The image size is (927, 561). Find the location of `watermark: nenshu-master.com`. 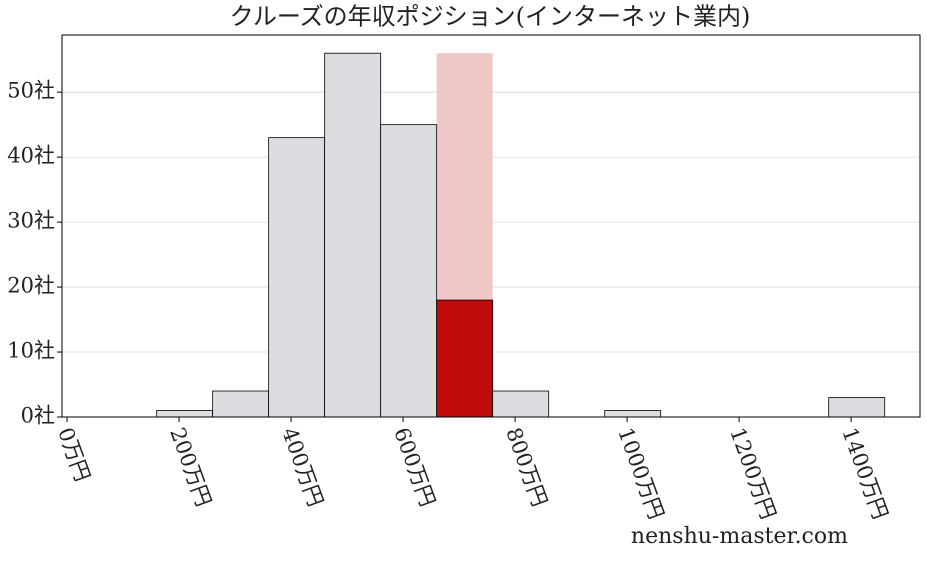

watermark: nenshu-master.com is located at coordinates (739, 536).